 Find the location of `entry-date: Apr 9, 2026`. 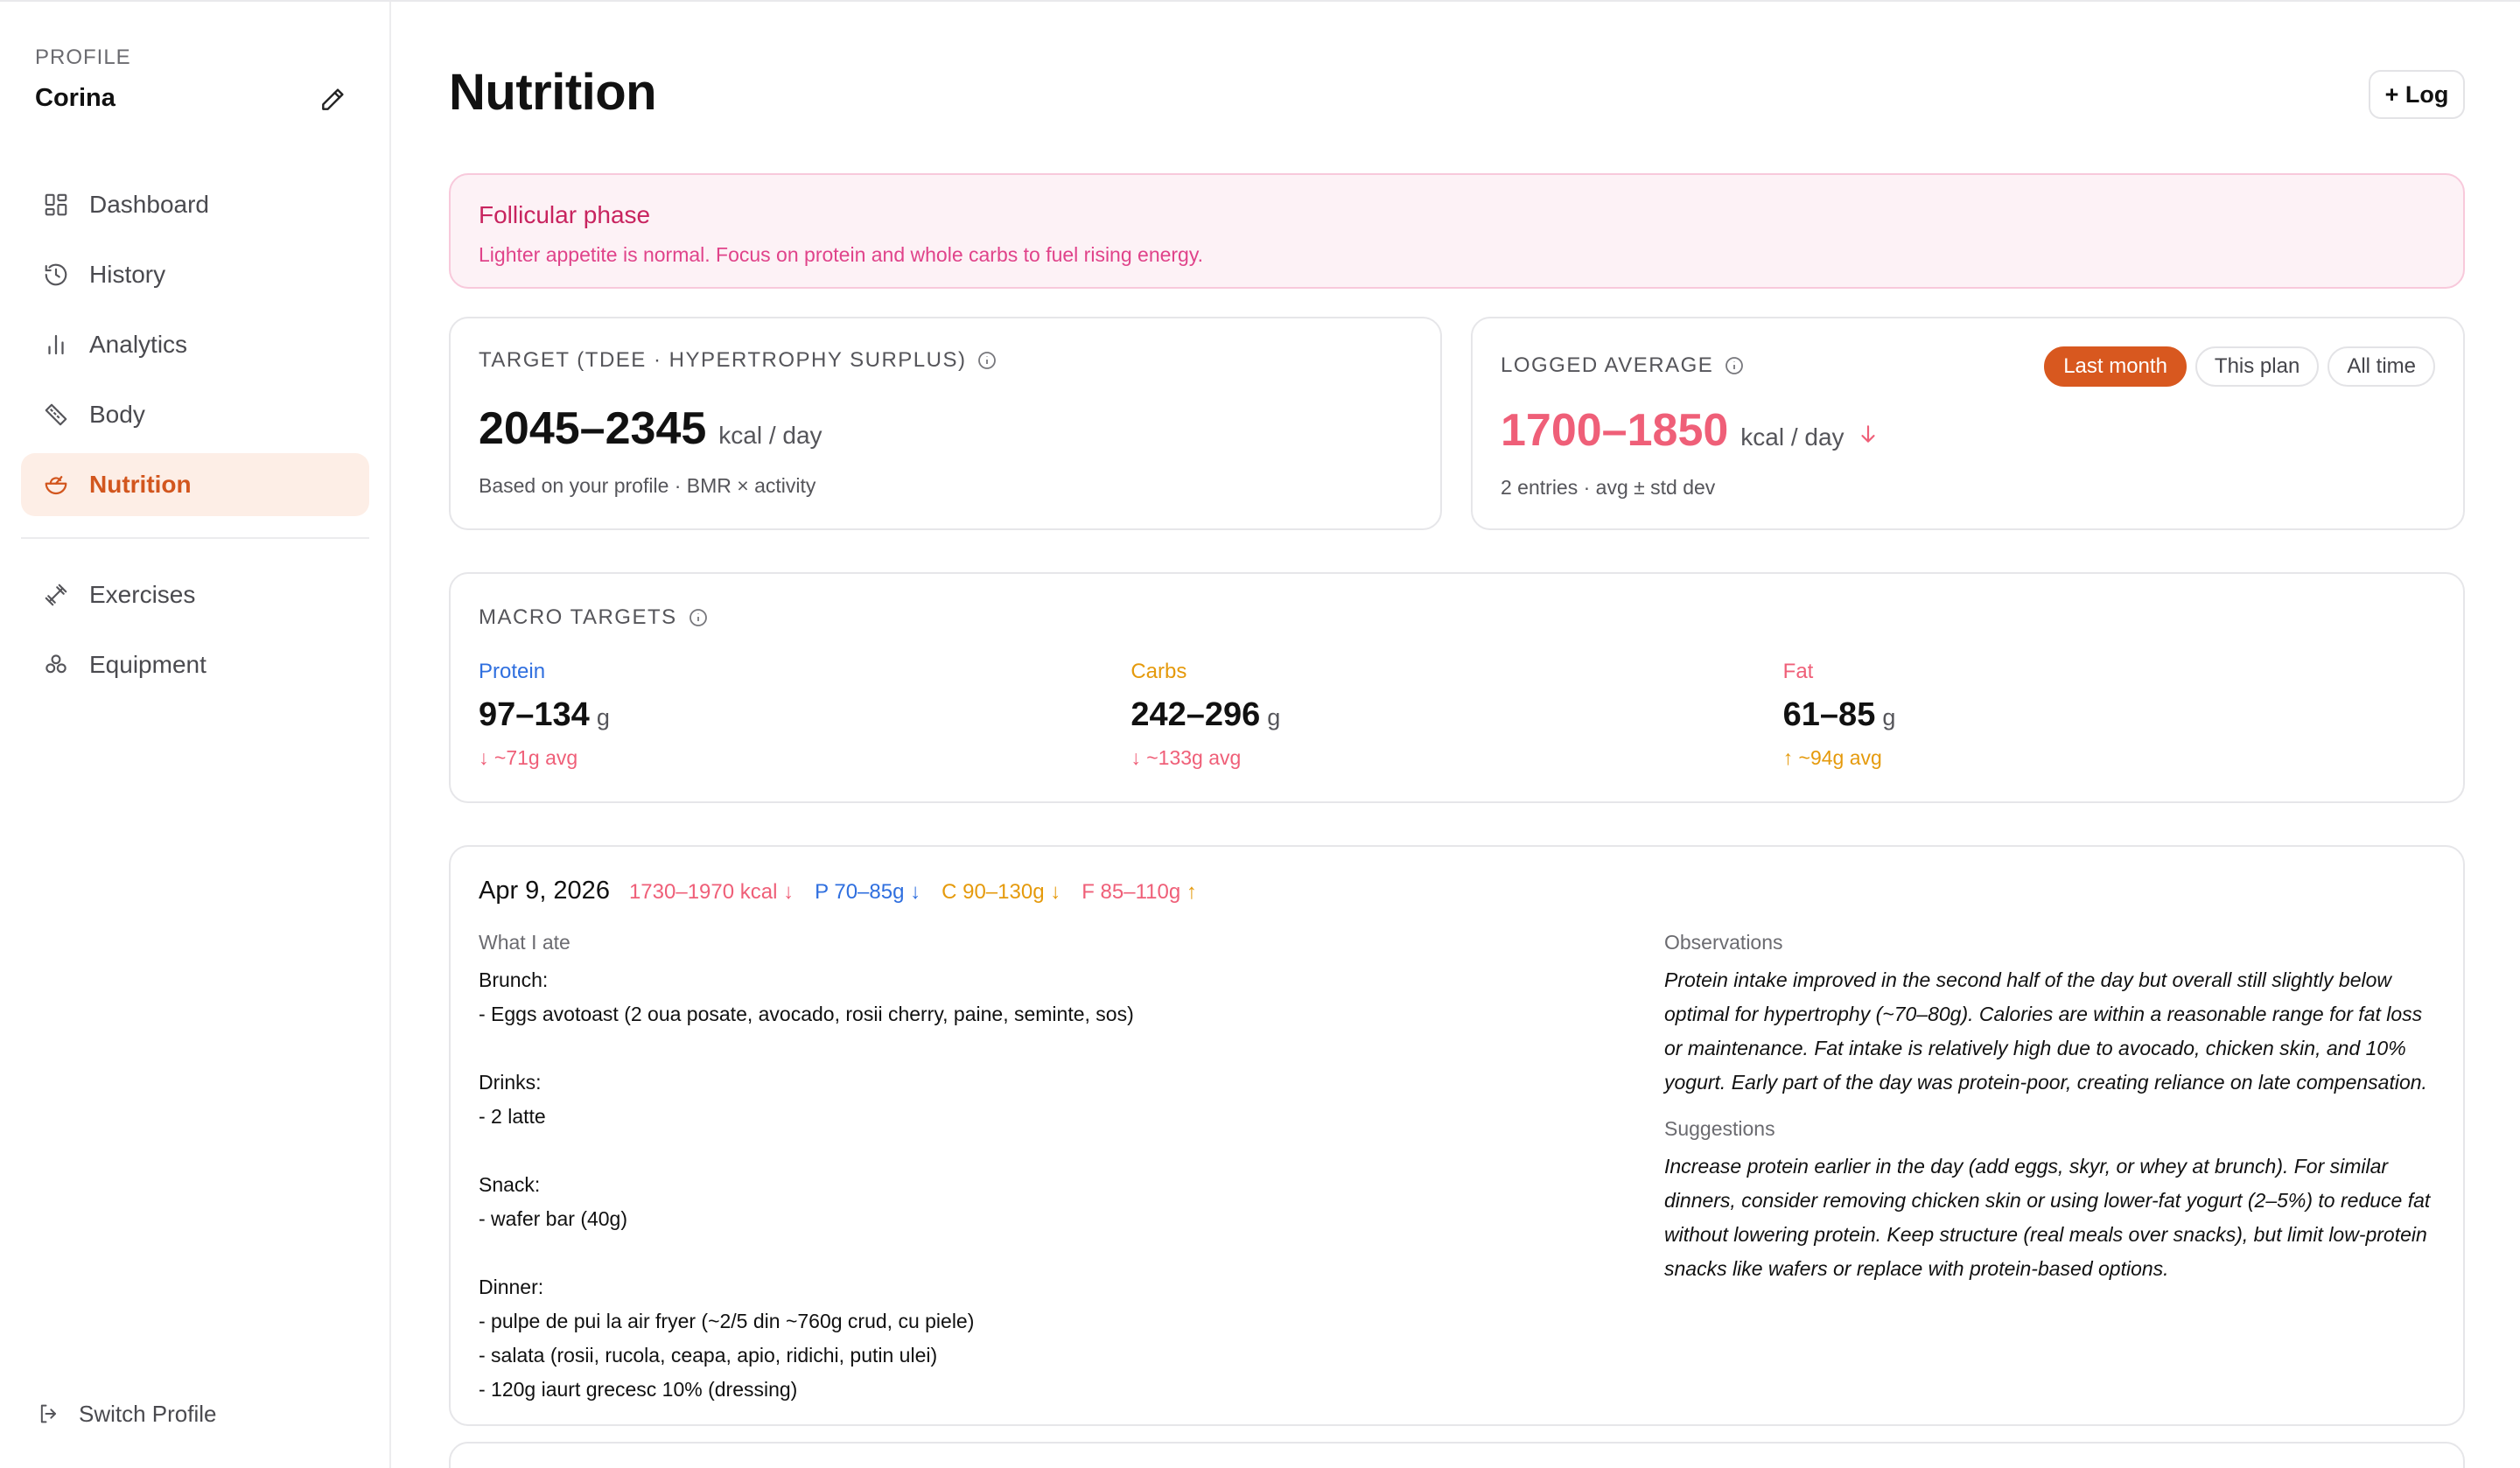

entry-date: Apr 9, 2026 is located at coordinates (544, 891).